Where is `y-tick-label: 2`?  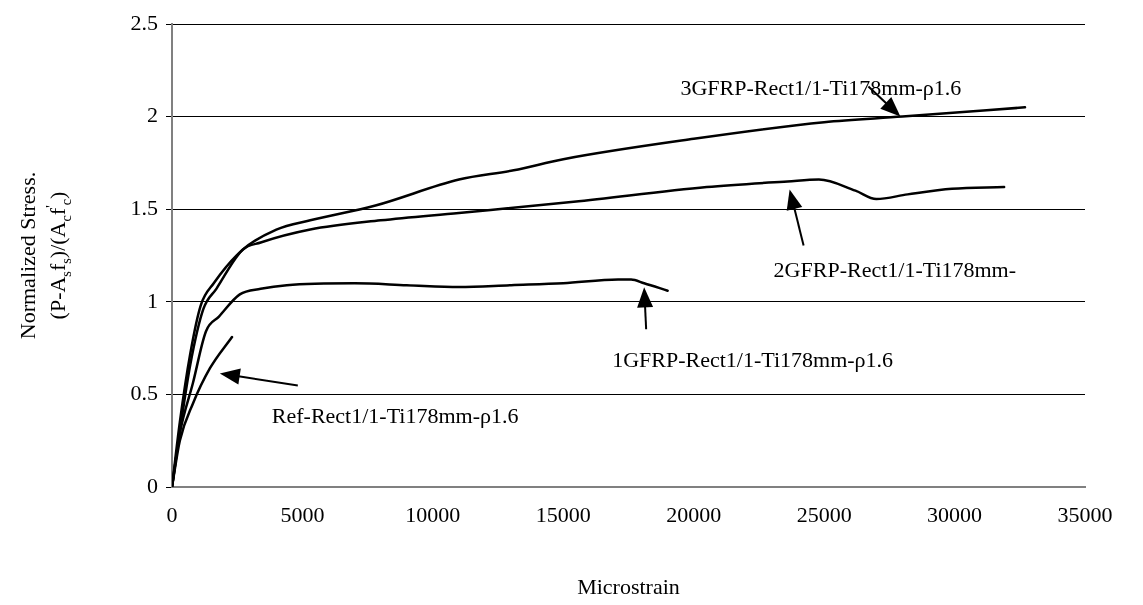
y-tick-label: 2 is located at coordinates (152, 115).